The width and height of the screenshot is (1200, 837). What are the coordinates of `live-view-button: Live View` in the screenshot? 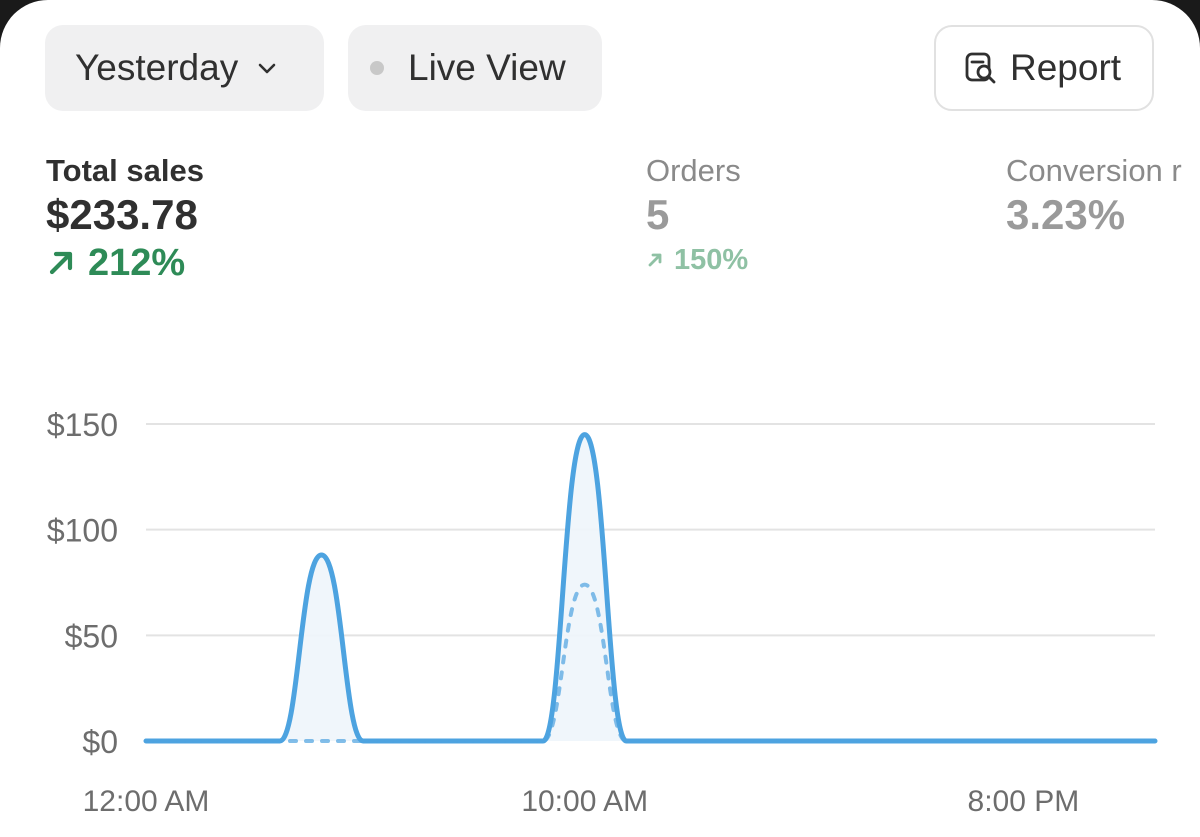 It's located at (475, 68).